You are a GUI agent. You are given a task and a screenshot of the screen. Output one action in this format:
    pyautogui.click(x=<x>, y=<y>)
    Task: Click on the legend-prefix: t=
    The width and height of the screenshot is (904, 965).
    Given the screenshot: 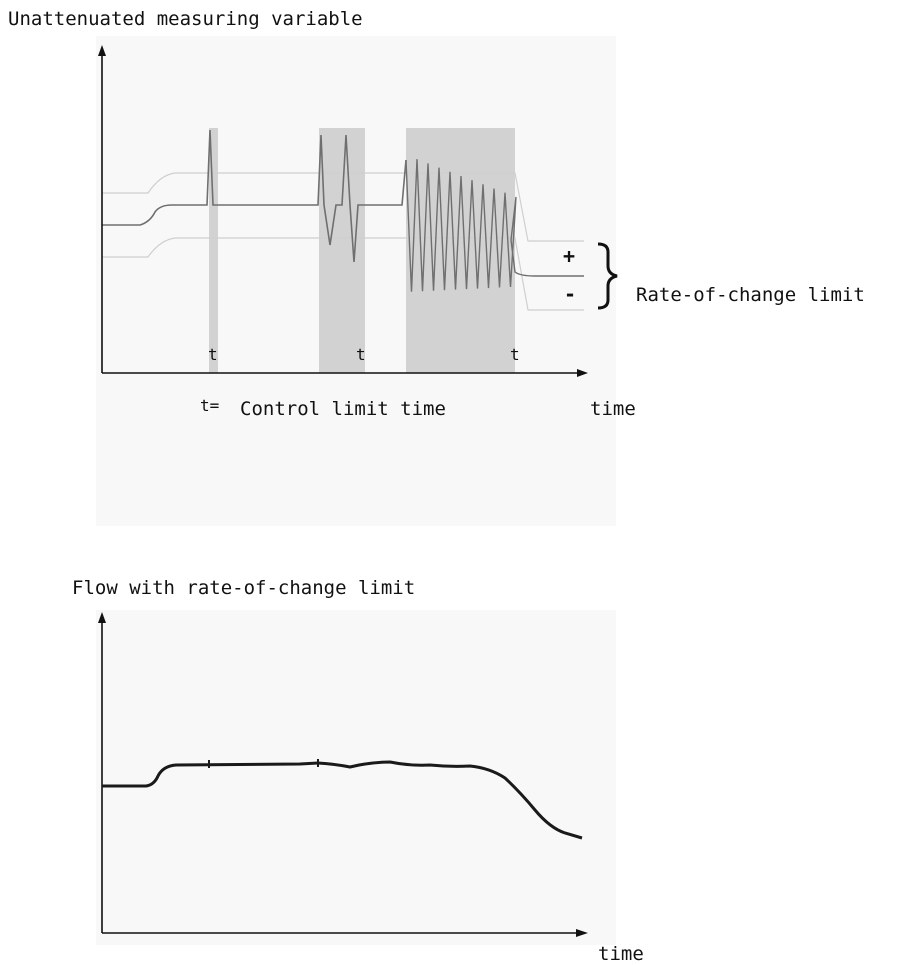 What is the action you would take?
    pyautogui.click(x=210, y=405)
    